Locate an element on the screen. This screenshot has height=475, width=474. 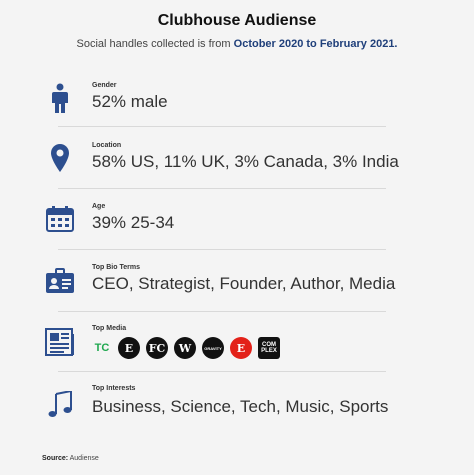
wired-logo: W is located at coordinates (185, 348).